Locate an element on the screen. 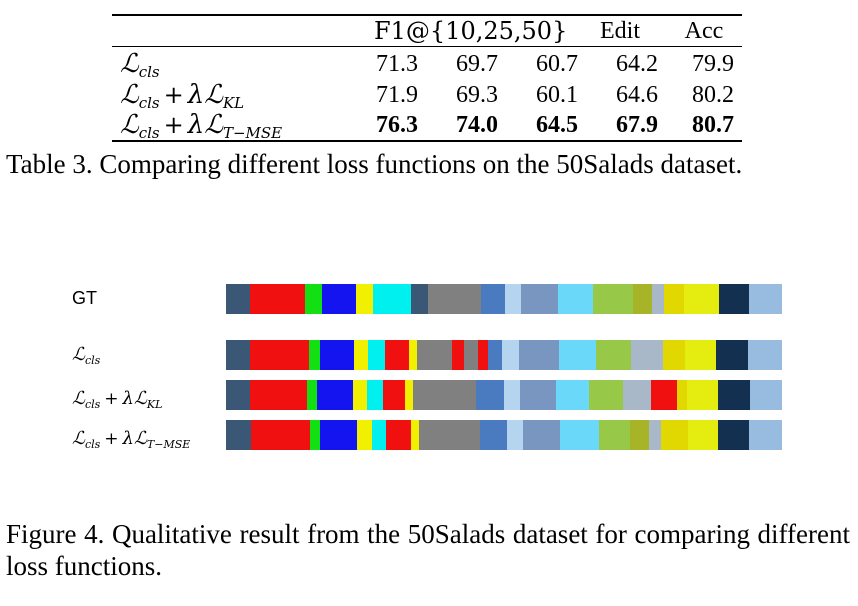 This screenshot has height=606, width=858. row-label-cls-tmse: ℒcls + λℒT−MSE is located at coordinates (131, 439).